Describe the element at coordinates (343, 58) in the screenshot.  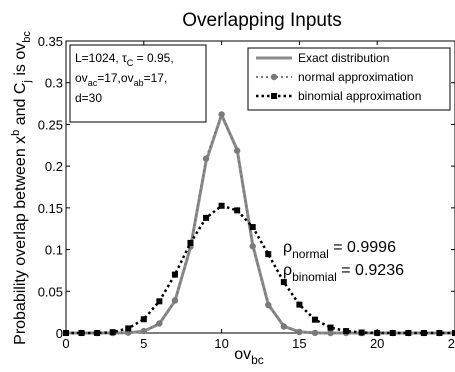
I see `legend-label-0: Exact distribution` at that location.